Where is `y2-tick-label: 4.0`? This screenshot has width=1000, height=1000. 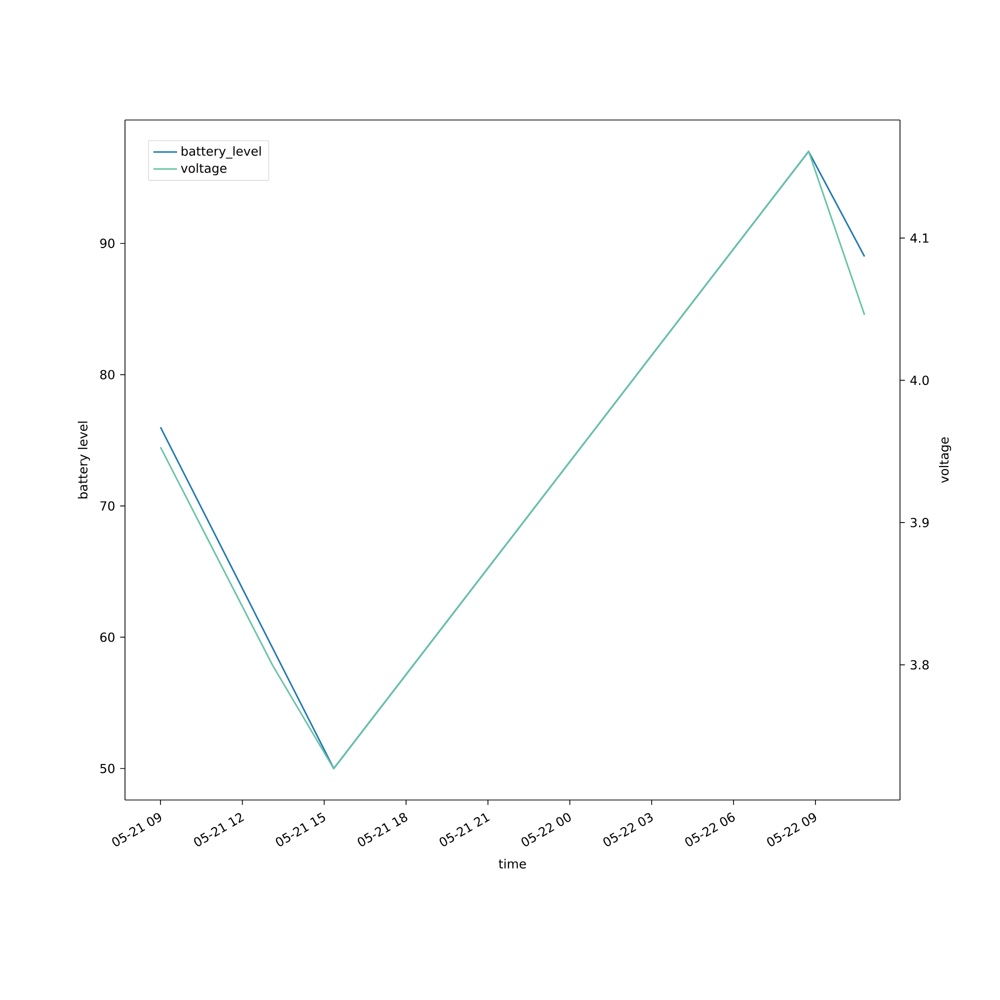 y2-tick-label: 4.0 is located at coordinates (919, 381).